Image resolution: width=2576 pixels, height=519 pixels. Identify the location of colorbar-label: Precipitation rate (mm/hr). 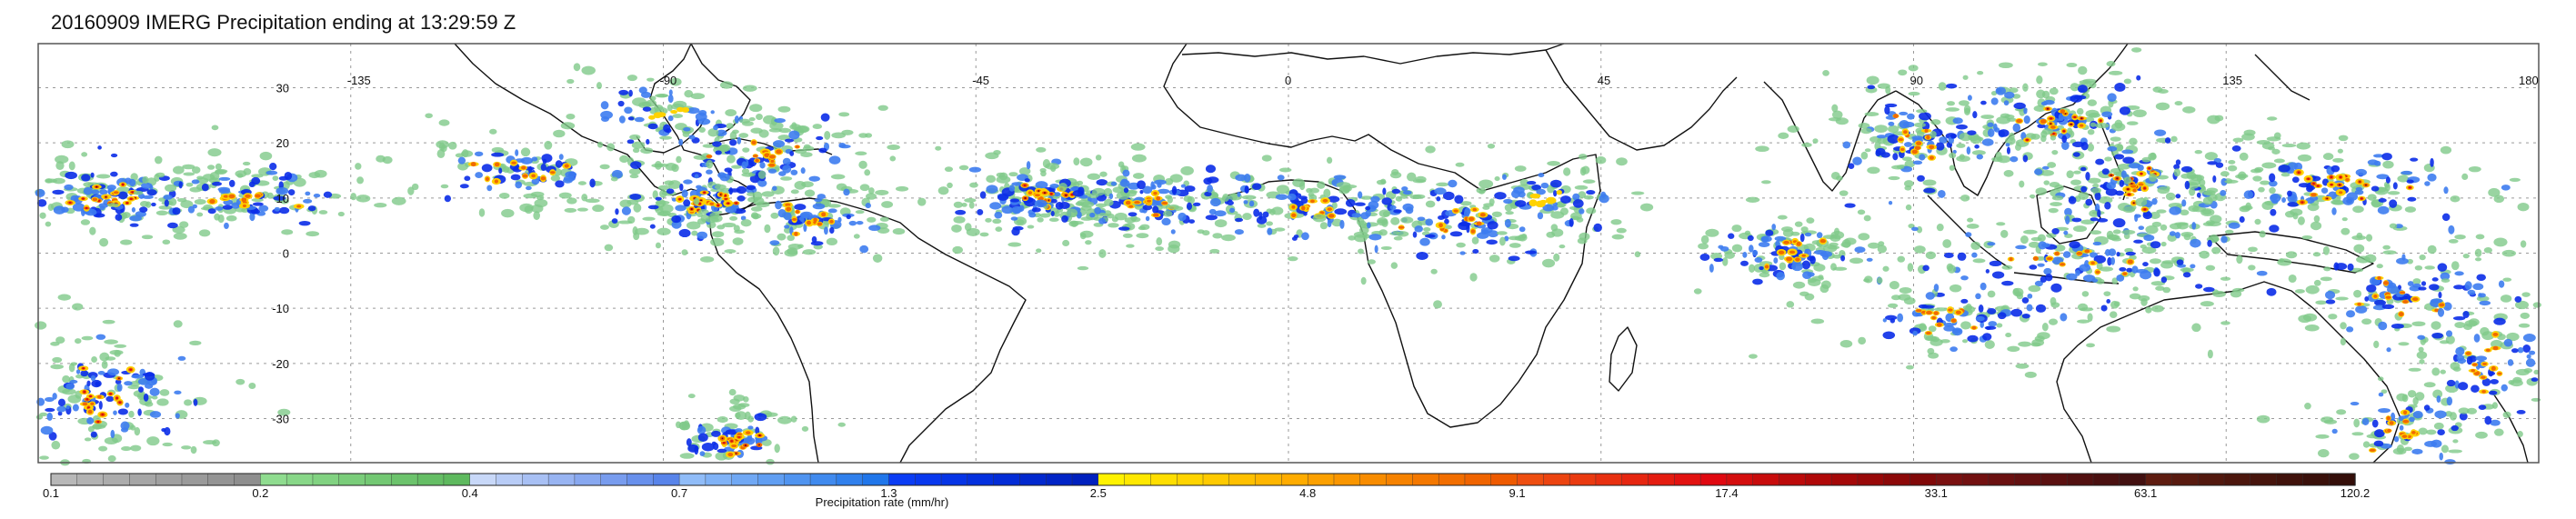
(882, 502).